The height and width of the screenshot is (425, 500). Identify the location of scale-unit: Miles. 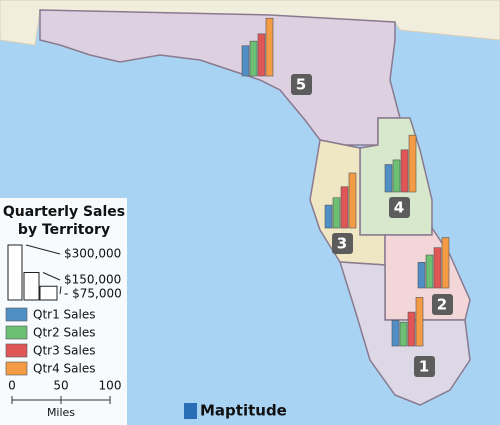
(61, 412).